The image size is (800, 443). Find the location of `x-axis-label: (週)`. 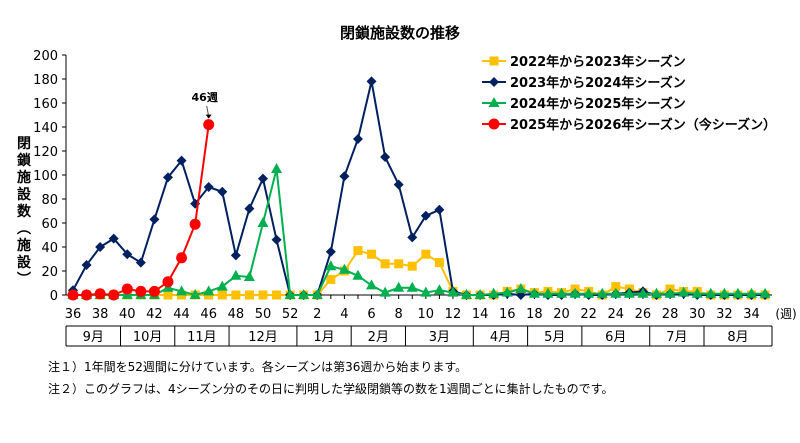

x-axis-label: (週) is located at coordinates (785, 314).